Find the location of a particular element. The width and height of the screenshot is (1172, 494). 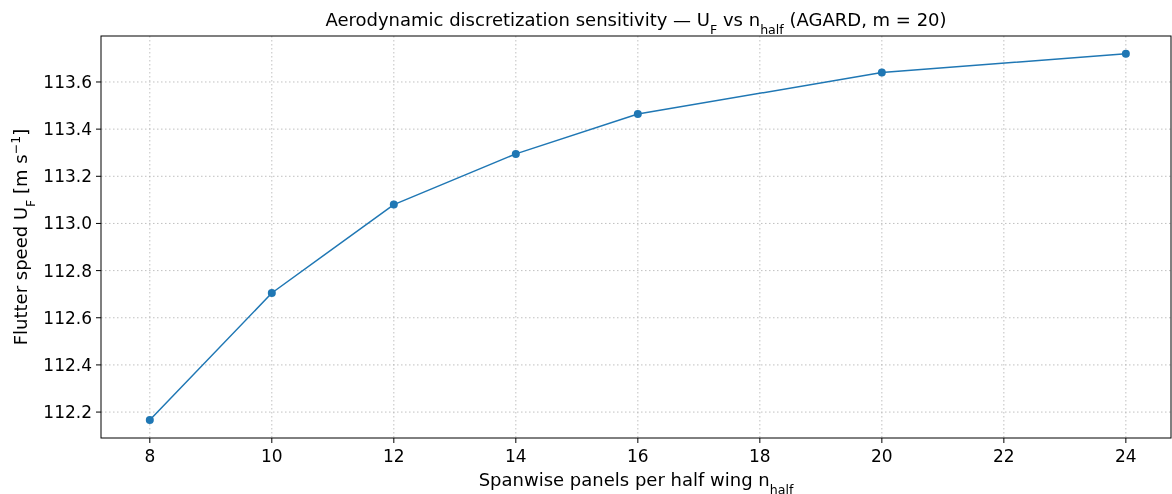

y-tick-label: 112.8 is located at coordinates (67, 270).